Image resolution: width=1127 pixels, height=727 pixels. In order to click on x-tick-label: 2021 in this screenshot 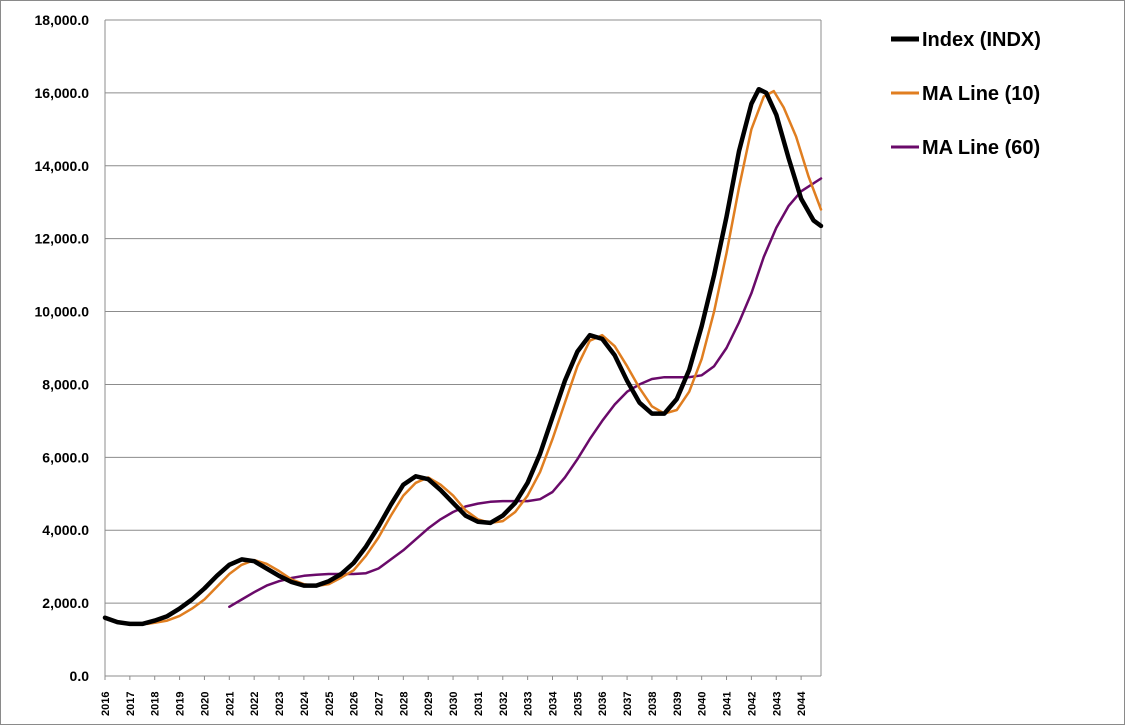, I will do `click(230, 704)`.